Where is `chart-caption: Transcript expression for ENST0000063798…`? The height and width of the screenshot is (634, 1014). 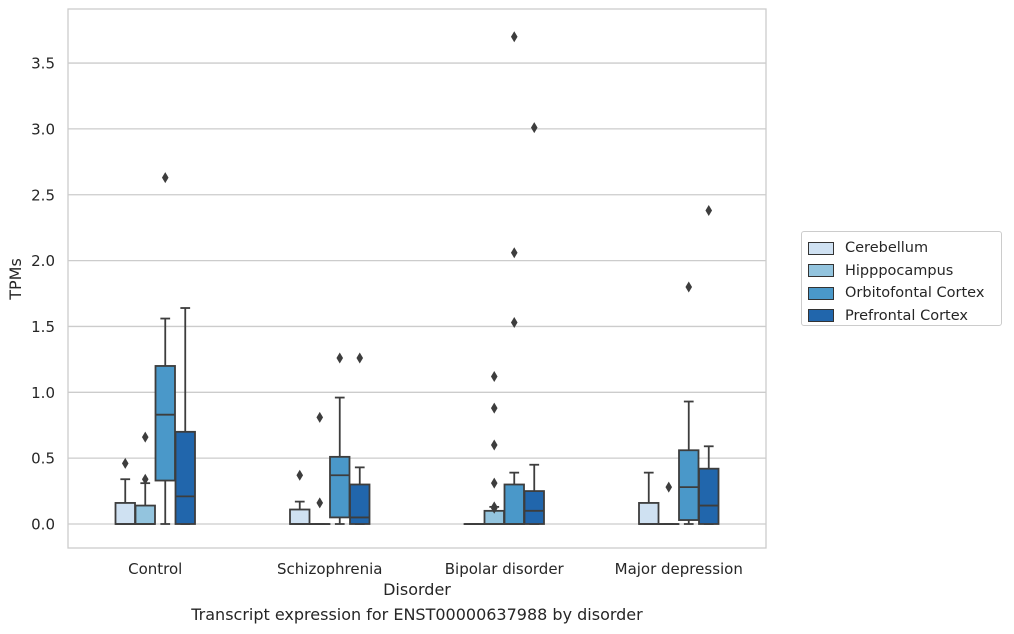
chart-caption: Transcript expression for ENST0000063798… is located at coordinates (417, 614).